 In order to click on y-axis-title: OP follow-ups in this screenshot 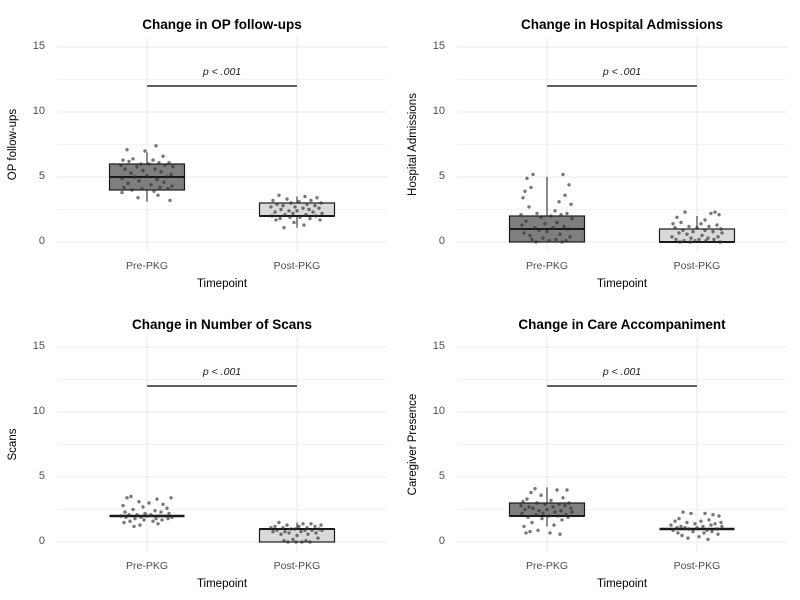, I will do `click(13, 144)`.